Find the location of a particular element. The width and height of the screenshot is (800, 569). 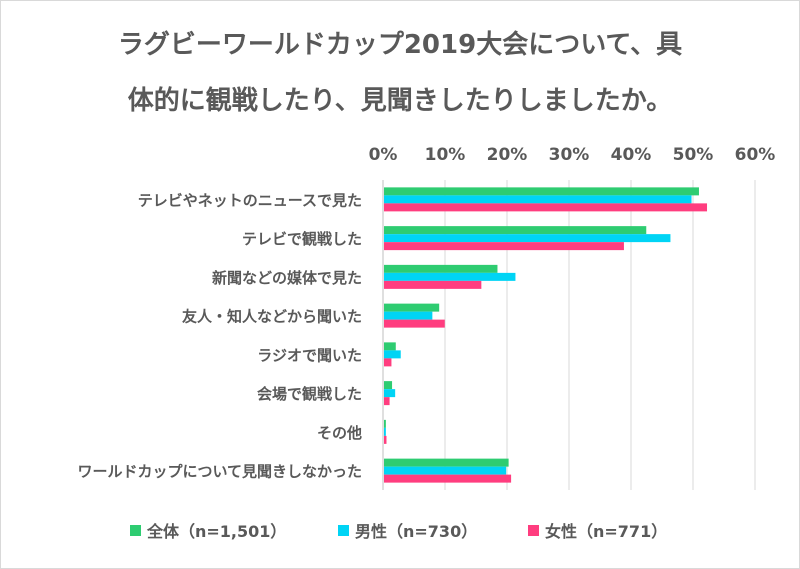

category-label: テレビやネットのニュースで見た is located at coordinates (250, 200).